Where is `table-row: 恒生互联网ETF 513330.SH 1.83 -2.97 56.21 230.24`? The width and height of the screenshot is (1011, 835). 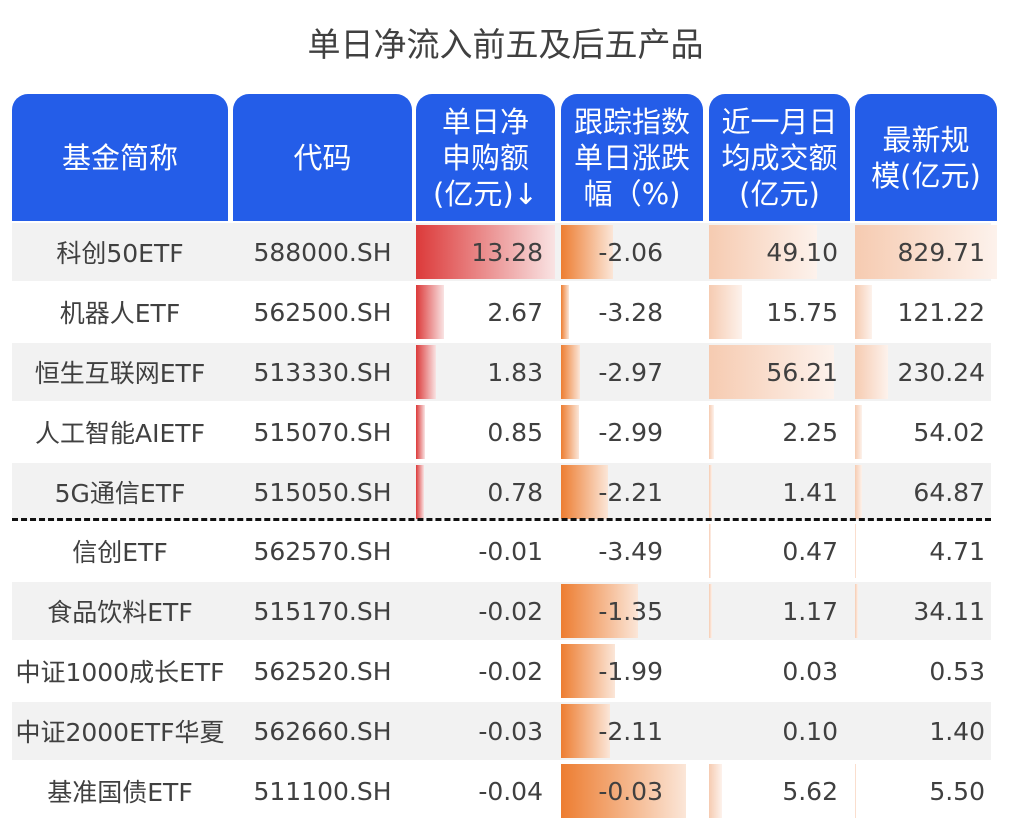 table-row: 恒生互联网ETF 513330.SH 1.83 -2.97 56.21 230.24 is located at coordinates (501, 372).